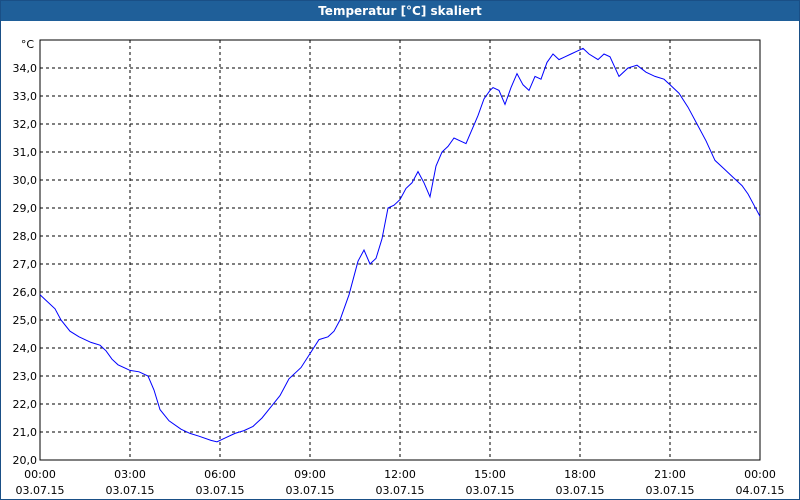 Image resolution: width=800 pixels, height=500 pixels. I want to click on y-tick-label: 30,0, so click(25, 180).